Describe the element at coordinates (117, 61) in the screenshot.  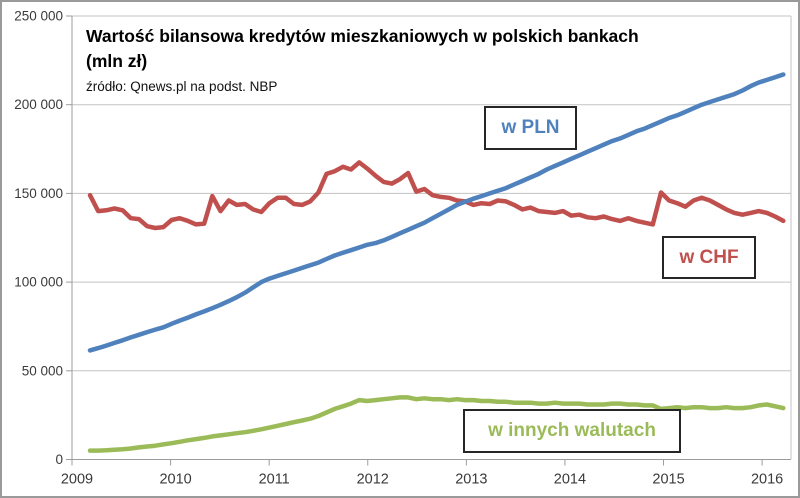
I see `chart-subtitle: (mln zł)` at that location.